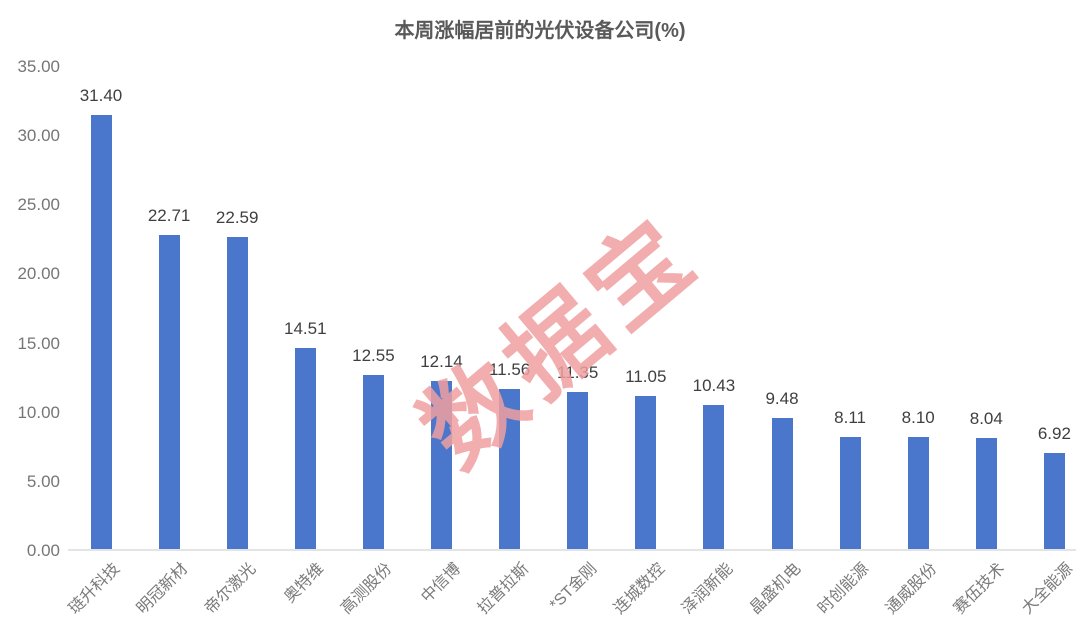 The image size is (1080, 640). Describe the element at coordinates (441, 465) in the screenshot. I see `bar-中信博` at that location.